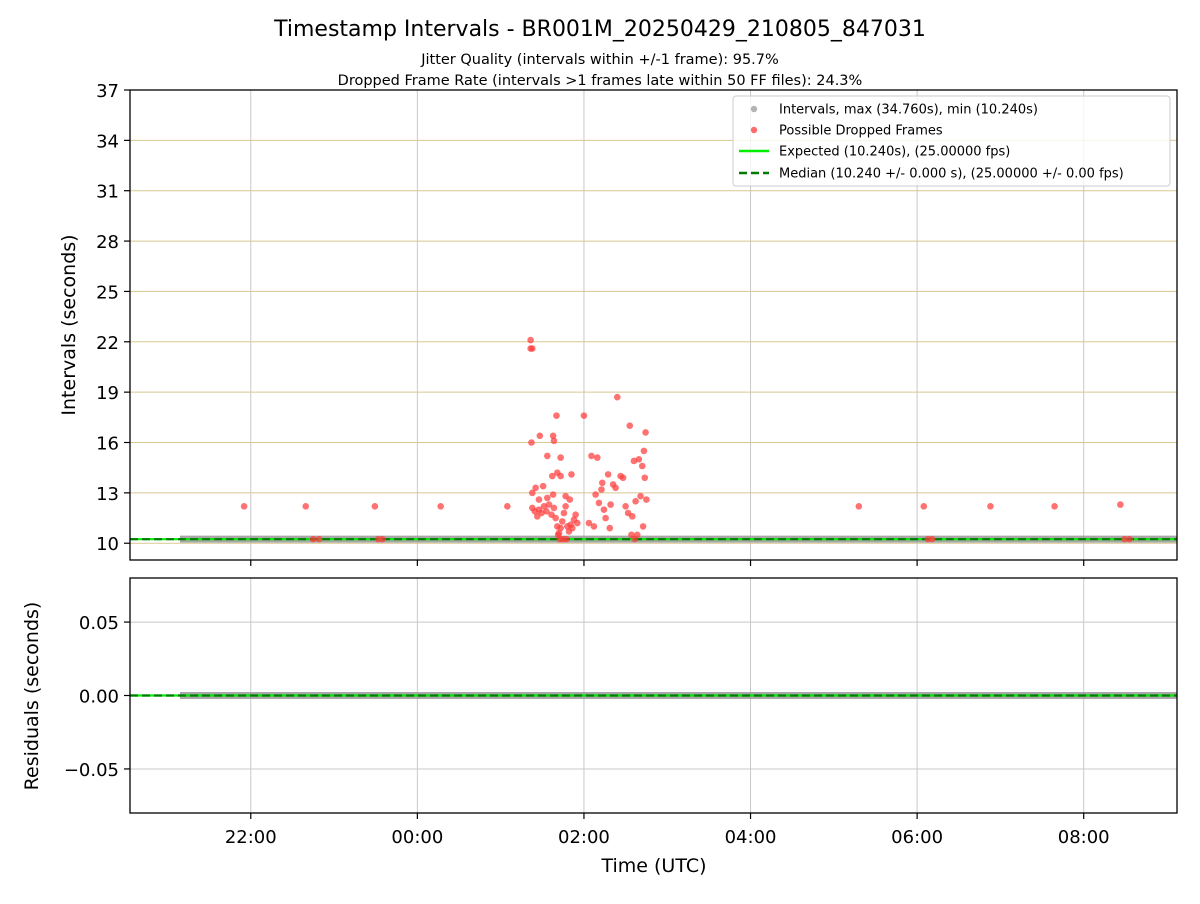 This screenshot has width=1200, height=904. What do you see at coordinates (754, 109) in the screenshot?
I see `legend-marker-intervals` at bounding box center [754, 109].